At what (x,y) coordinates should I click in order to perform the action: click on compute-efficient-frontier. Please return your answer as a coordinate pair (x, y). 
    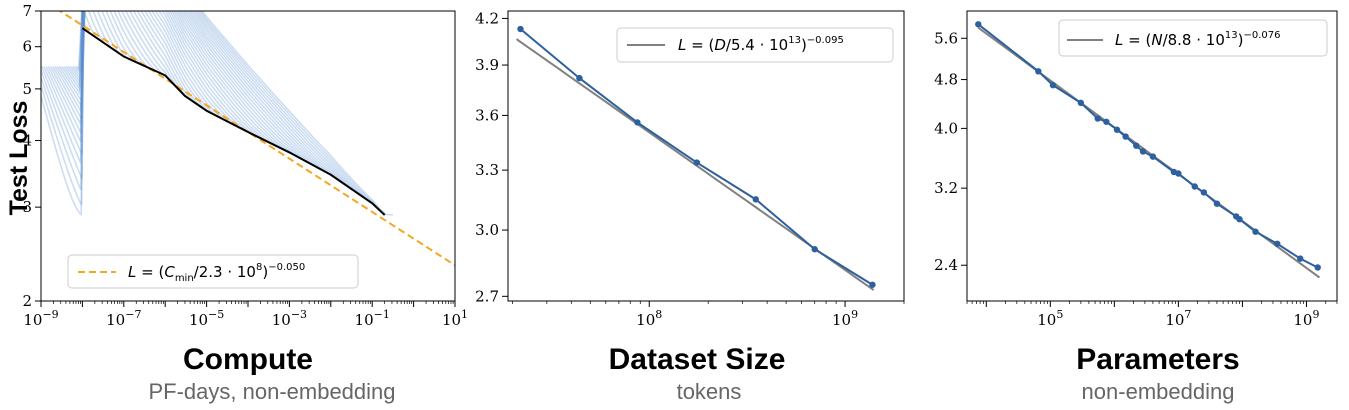
    Looking at the image, I should click on (233, 121).